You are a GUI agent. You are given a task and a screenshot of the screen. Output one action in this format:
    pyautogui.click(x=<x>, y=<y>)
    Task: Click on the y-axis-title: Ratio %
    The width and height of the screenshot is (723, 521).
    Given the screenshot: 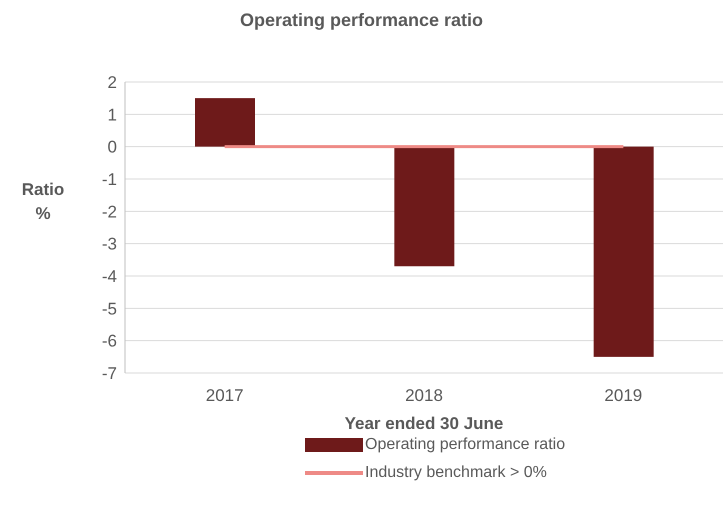 What is the action you would take?
    pyautogui.click(x=43, y=202)
    